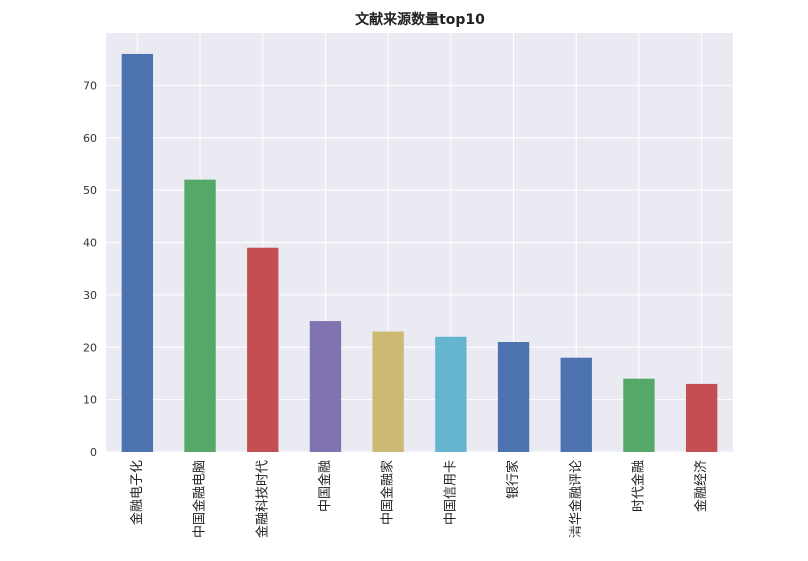  Describe the element at coordinates (137, 492) in the screenshot. I see `x-tick-label: 金融电子化` at that location.